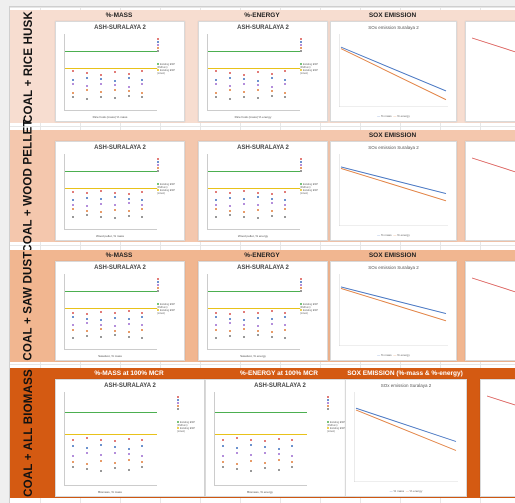 The width and height of the screenshot is (515, 503). Describe the element at coordinates (392, 15) in the screenshot. I see `section-header: SOX EMISSION` at that location.